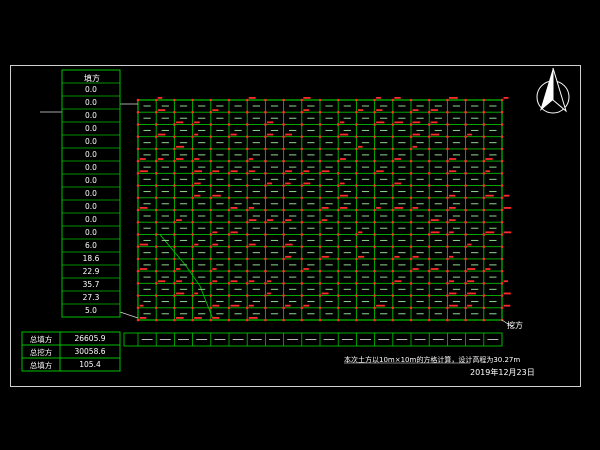 The image size is (600, 450). What do you see at coordinates (147, 339) in the screenshot?
I see `cut-row-value` at bounding box center [147, 339].